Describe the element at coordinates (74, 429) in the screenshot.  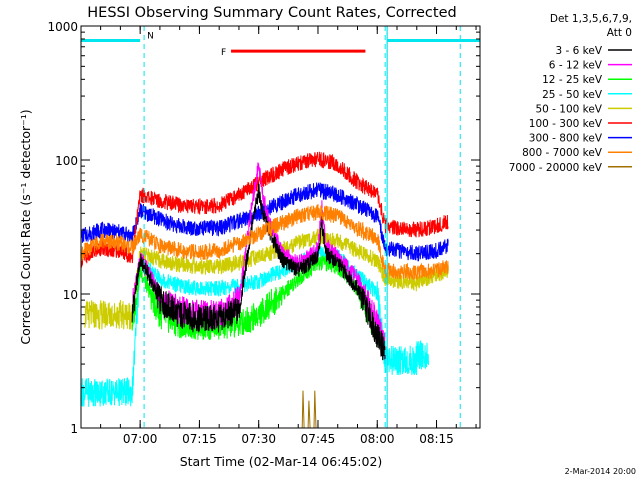
I see `y-tick-label-0: 1` at that location.